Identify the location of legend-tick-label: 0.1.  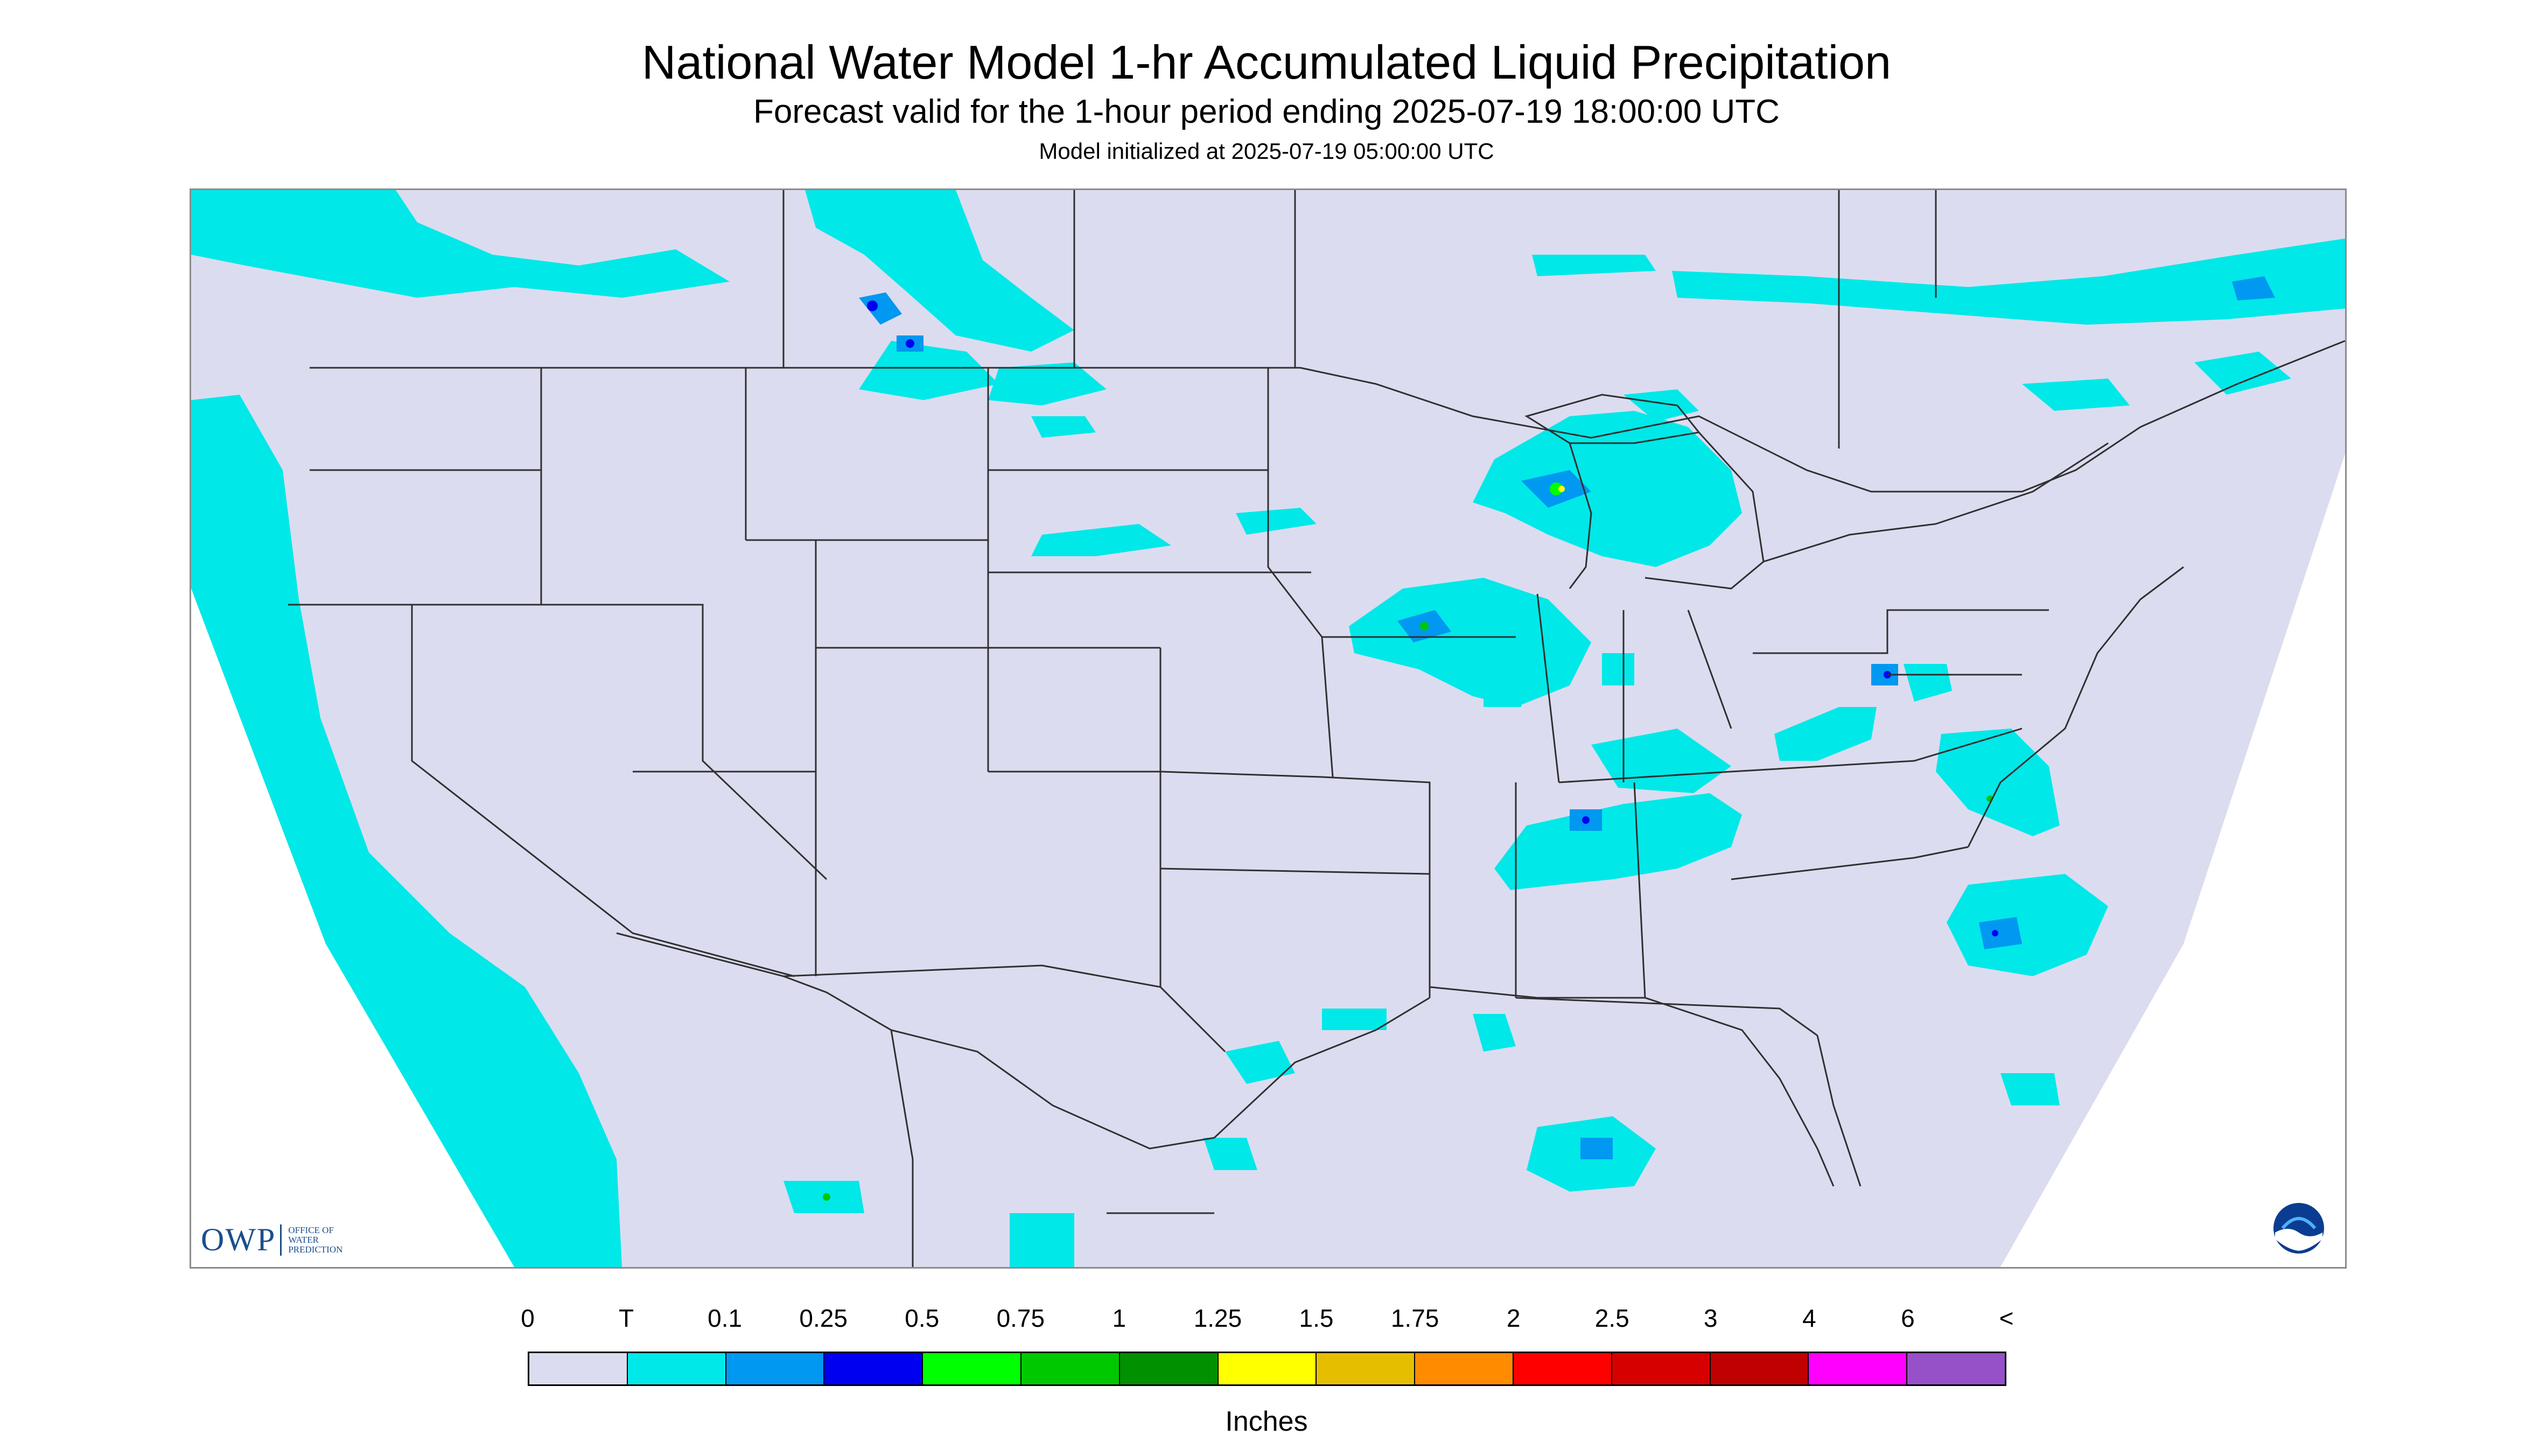
(725, 1318).